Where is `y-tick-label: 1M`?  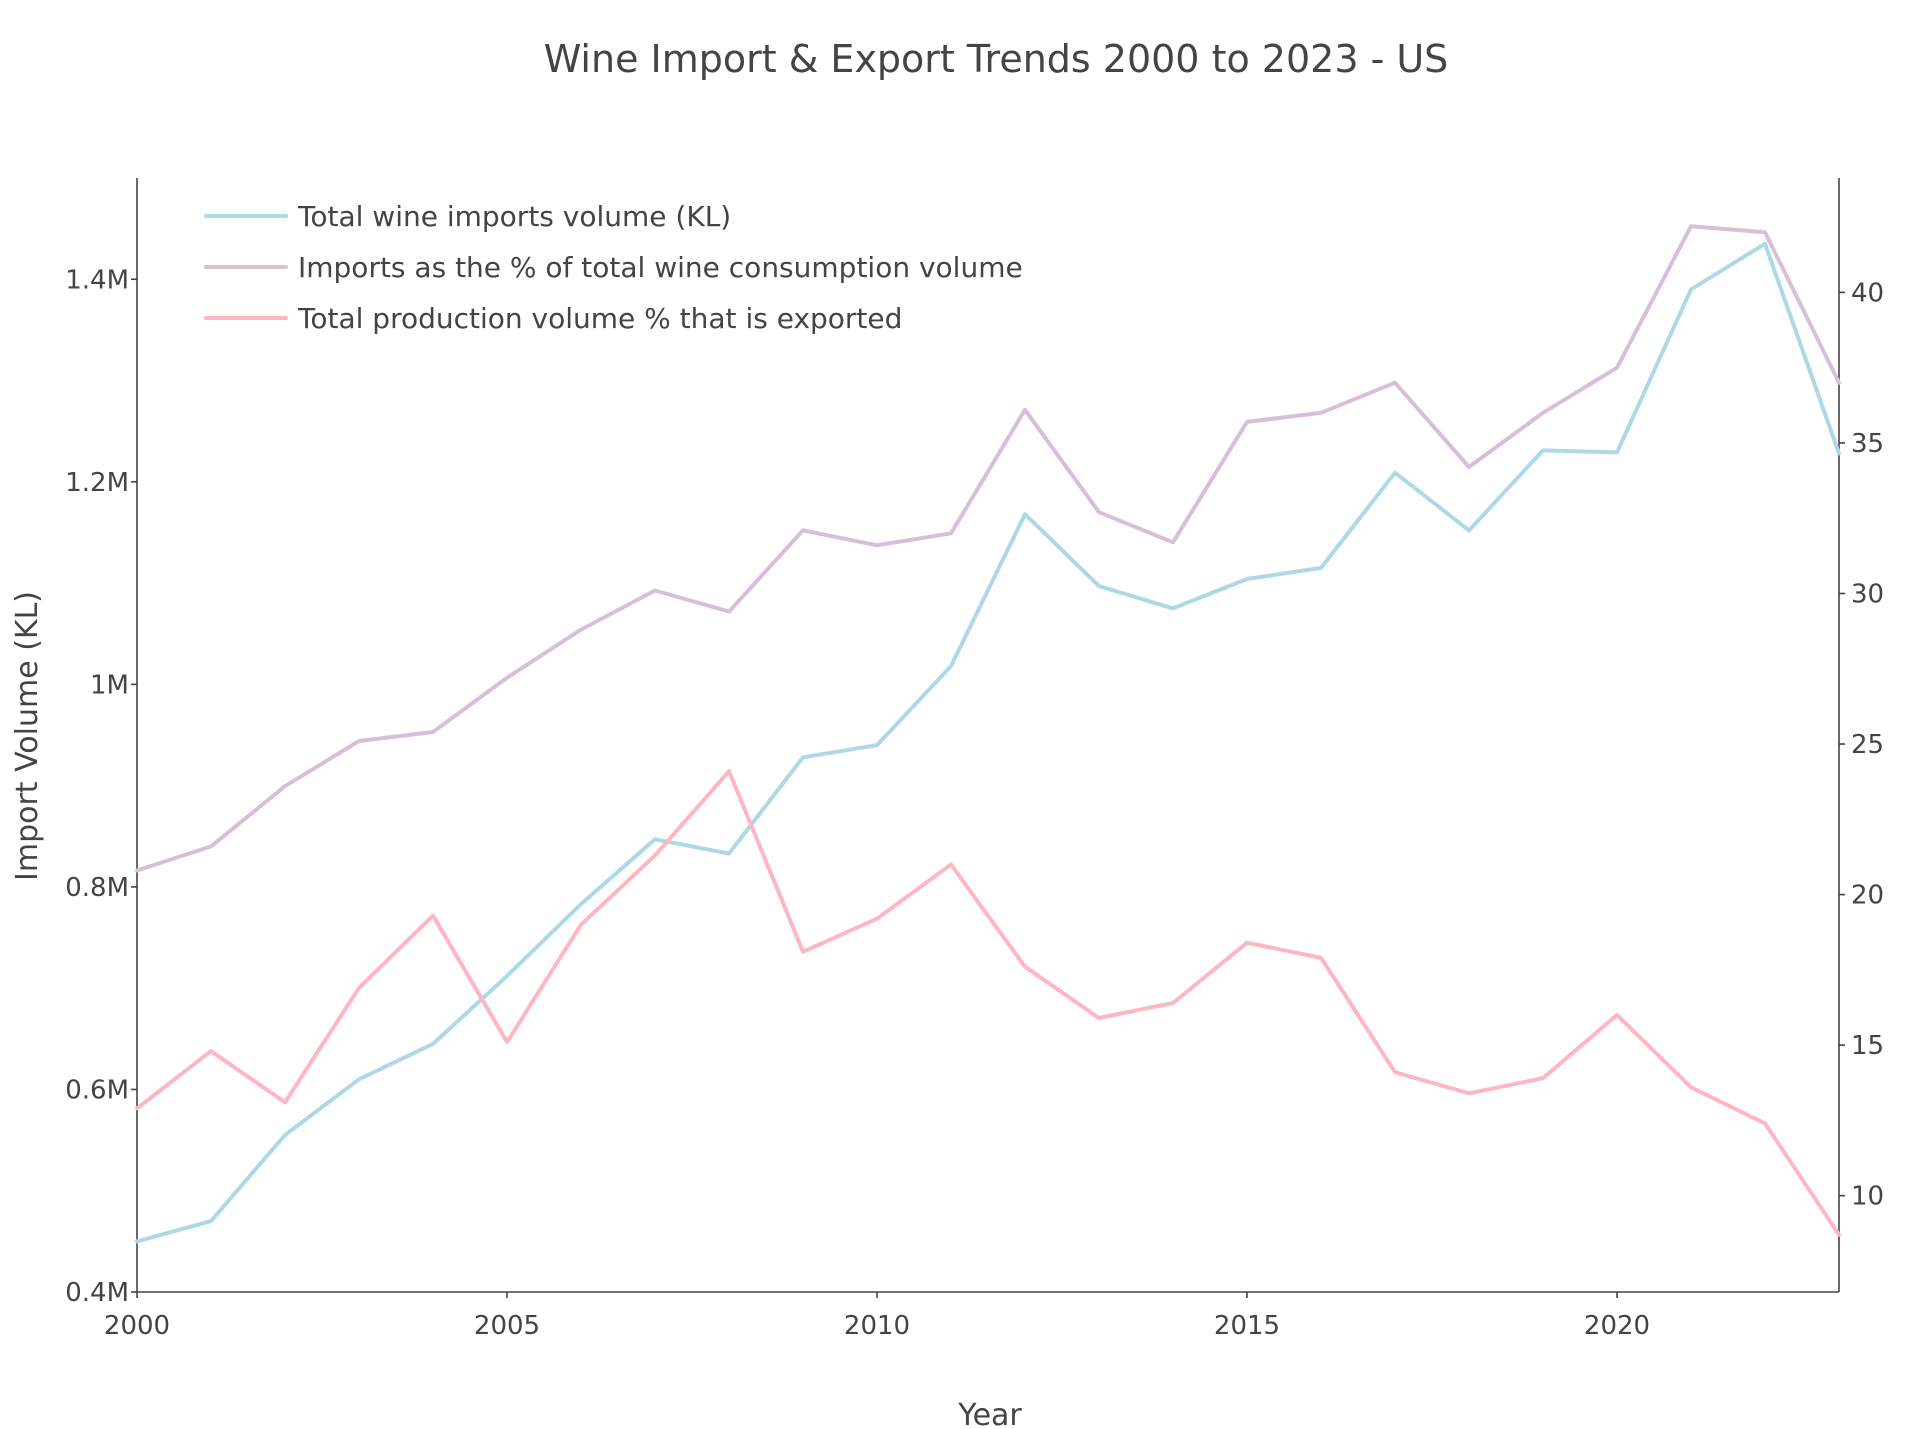 y-tick-label: 1M is located at coordinates (109, 685).